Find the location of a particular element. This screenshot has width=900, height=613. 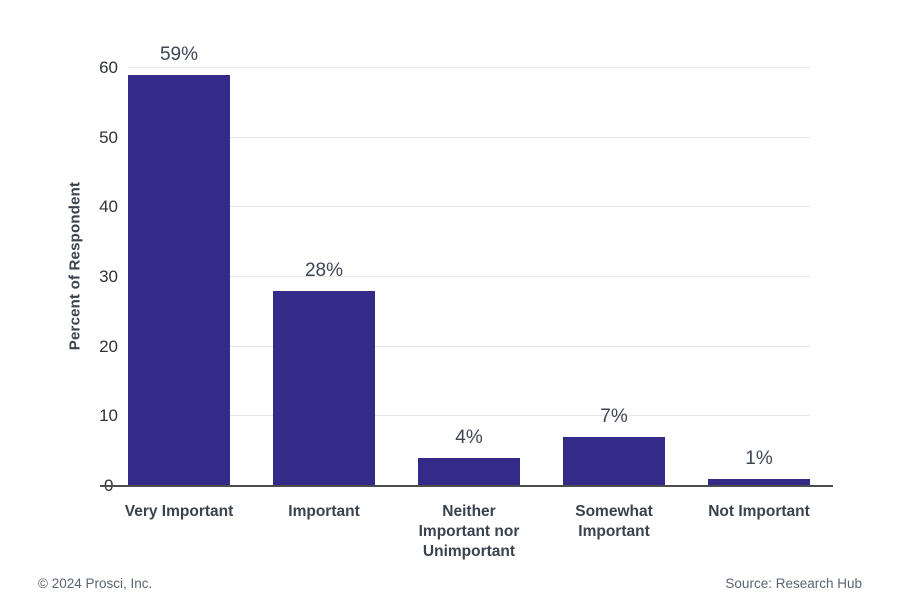

bar-value-label: 4% is located at coordinates (469, 438).